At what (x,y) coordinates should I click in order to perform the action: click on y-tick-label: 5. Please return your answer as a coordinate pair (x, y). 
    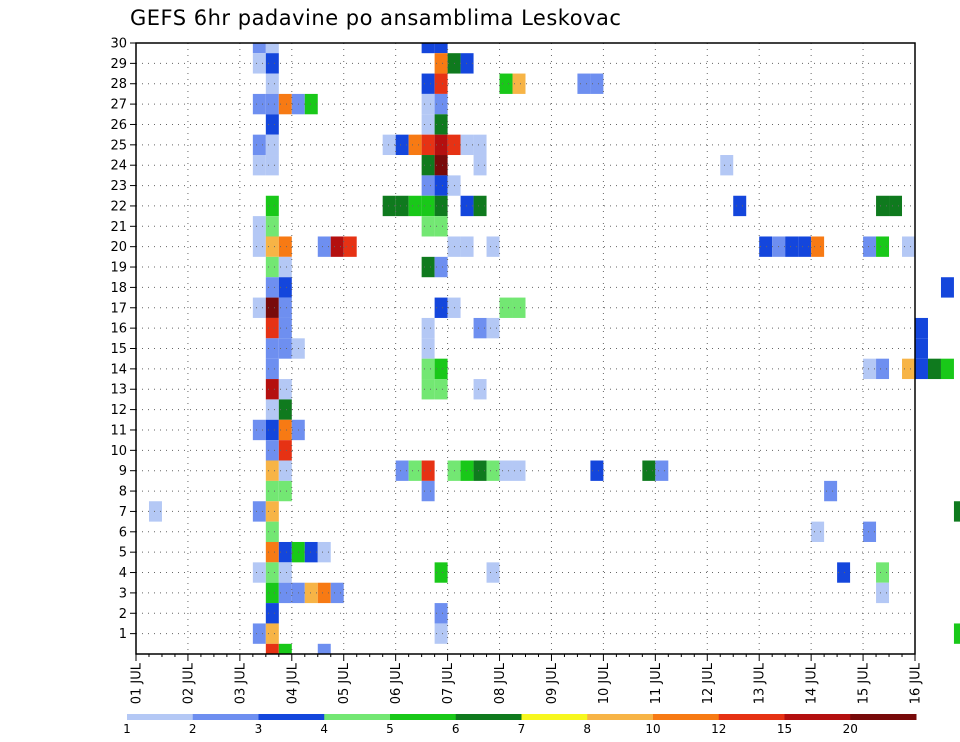
    Looking at the image, I should click on (123, 553).